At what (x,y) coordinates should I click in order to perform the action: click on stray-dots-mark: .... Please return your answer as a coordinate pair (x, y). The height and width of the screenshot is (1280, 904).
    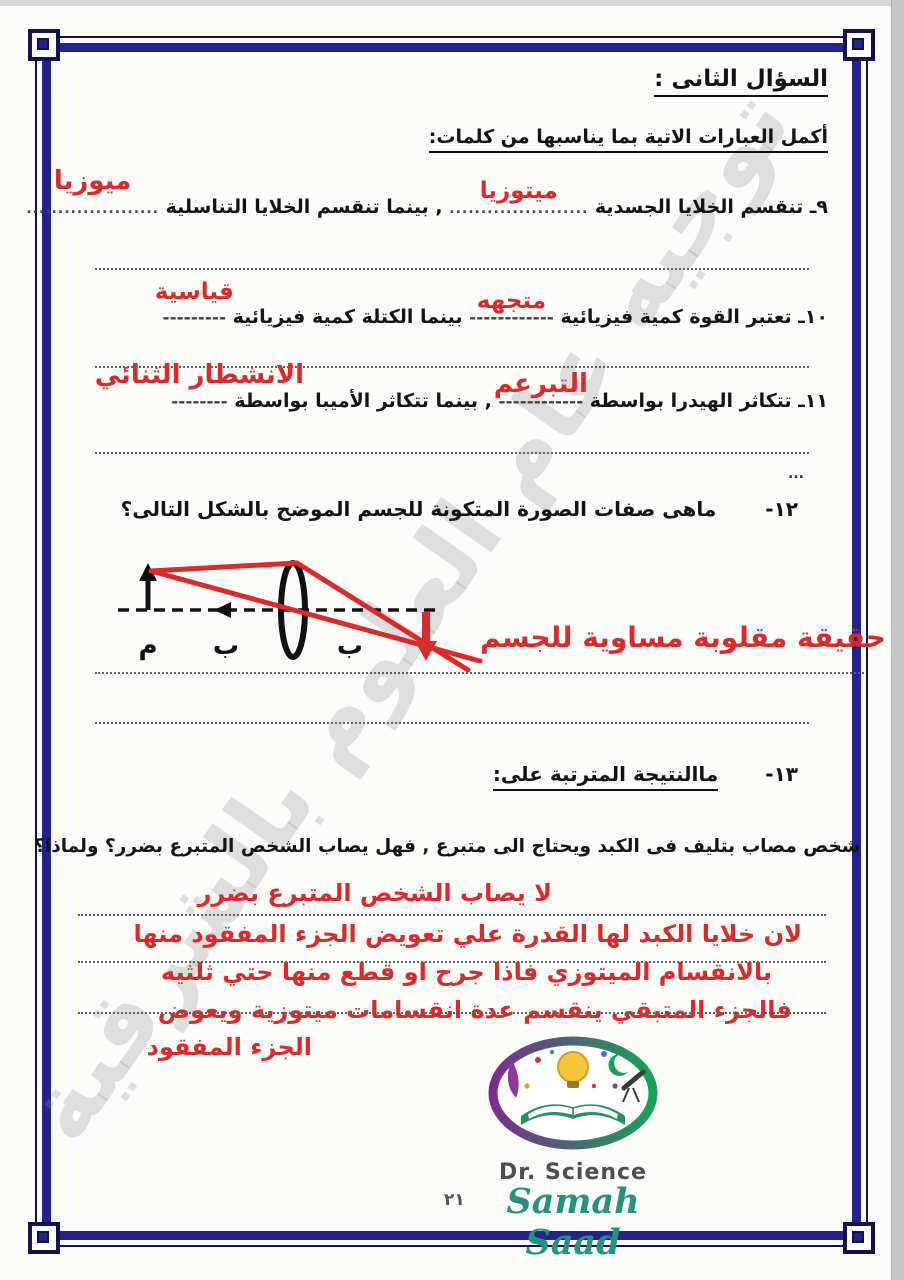
    Looking at the image, I should click on (796, 474).